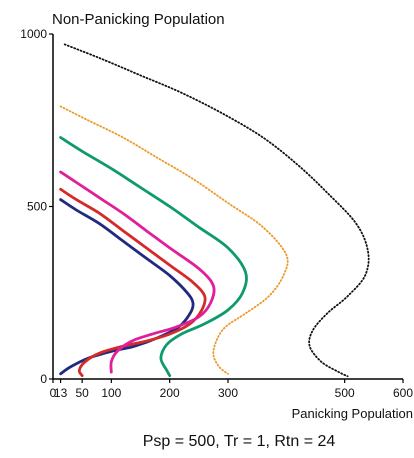 This screenshot has width=414, height=458. Describe the element at coordinates (239, 441) in the screenshot. I see `chart-caption: Psp = 500, Tr = 1, Rtn = 24` at that location.